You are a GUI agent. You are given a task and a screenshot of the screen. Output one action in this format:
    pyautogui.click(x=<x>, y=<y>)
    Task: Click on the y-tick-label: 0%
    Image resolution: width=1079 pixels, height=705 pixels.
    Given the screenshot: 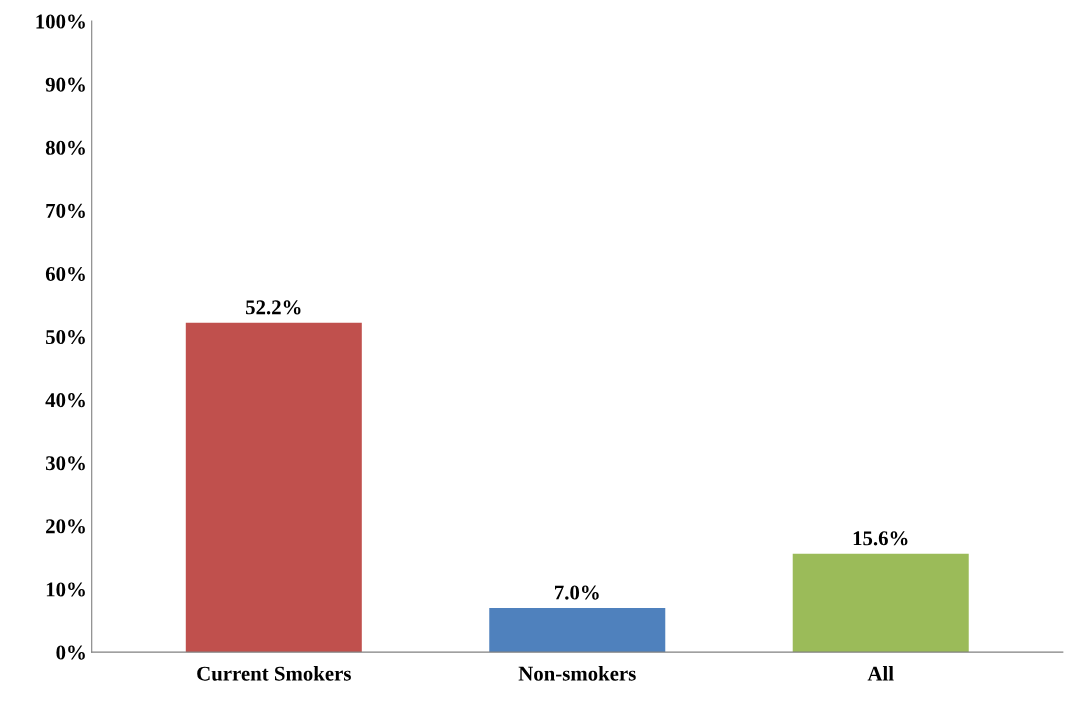 What is the action you would take?
    pyautogui.click(x=70, y=652)
    